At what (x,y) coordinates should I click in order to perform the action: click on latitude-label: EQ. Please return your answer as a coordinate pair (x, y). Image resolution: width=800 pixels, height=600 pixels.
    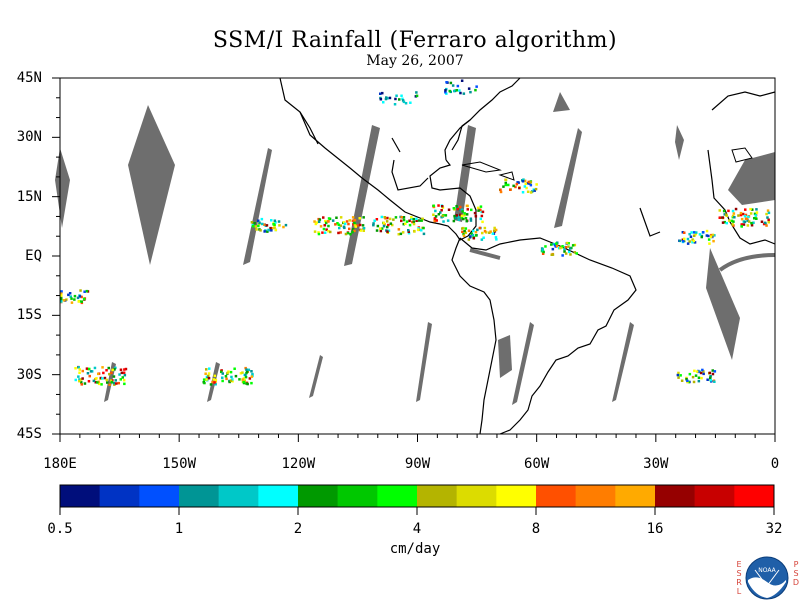
    Looking at the image, I should click on (33, 256).